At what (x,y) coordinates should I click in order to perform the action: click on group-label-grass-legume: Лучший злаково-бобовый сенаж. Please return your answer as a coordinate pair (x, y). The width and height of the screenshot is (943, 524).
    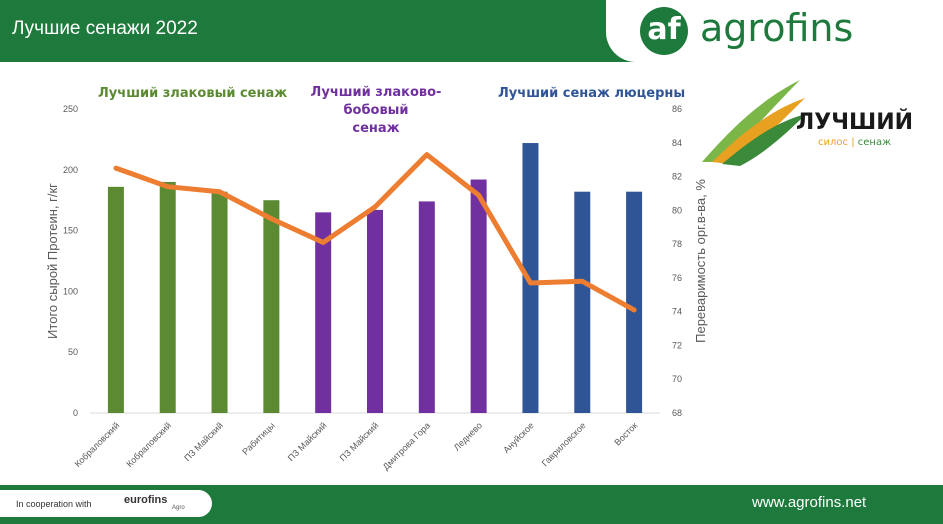
    Looking at the image, I should click on (376, 111).